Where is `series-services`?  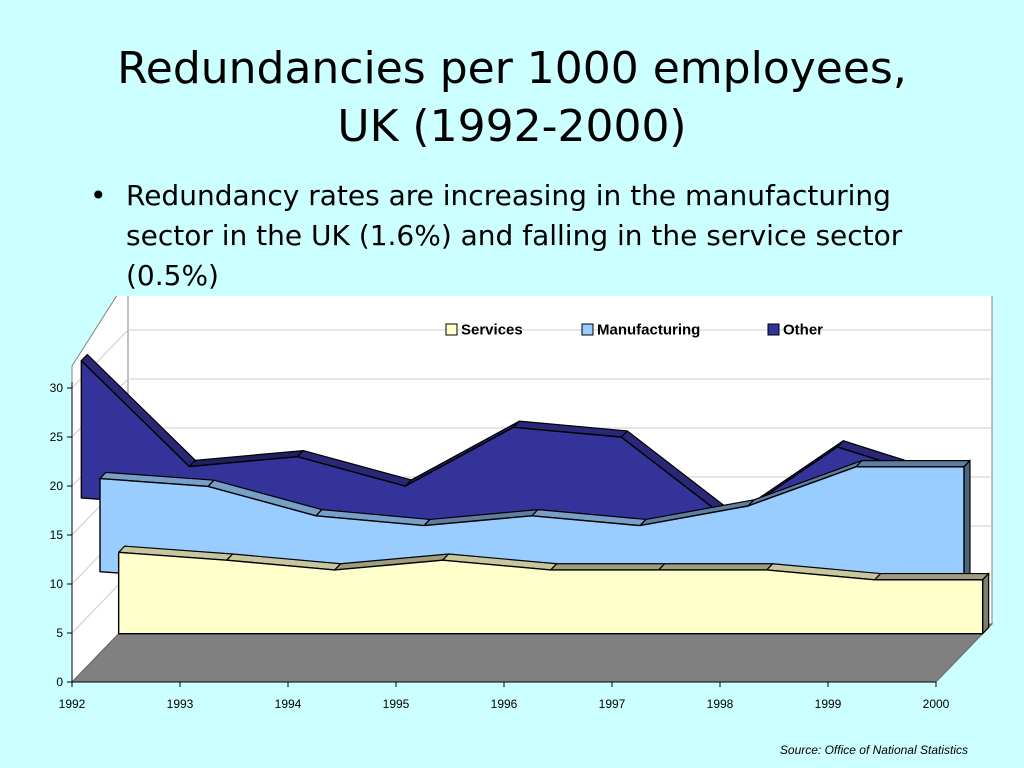 series-services is located at coordinates (553, 590).